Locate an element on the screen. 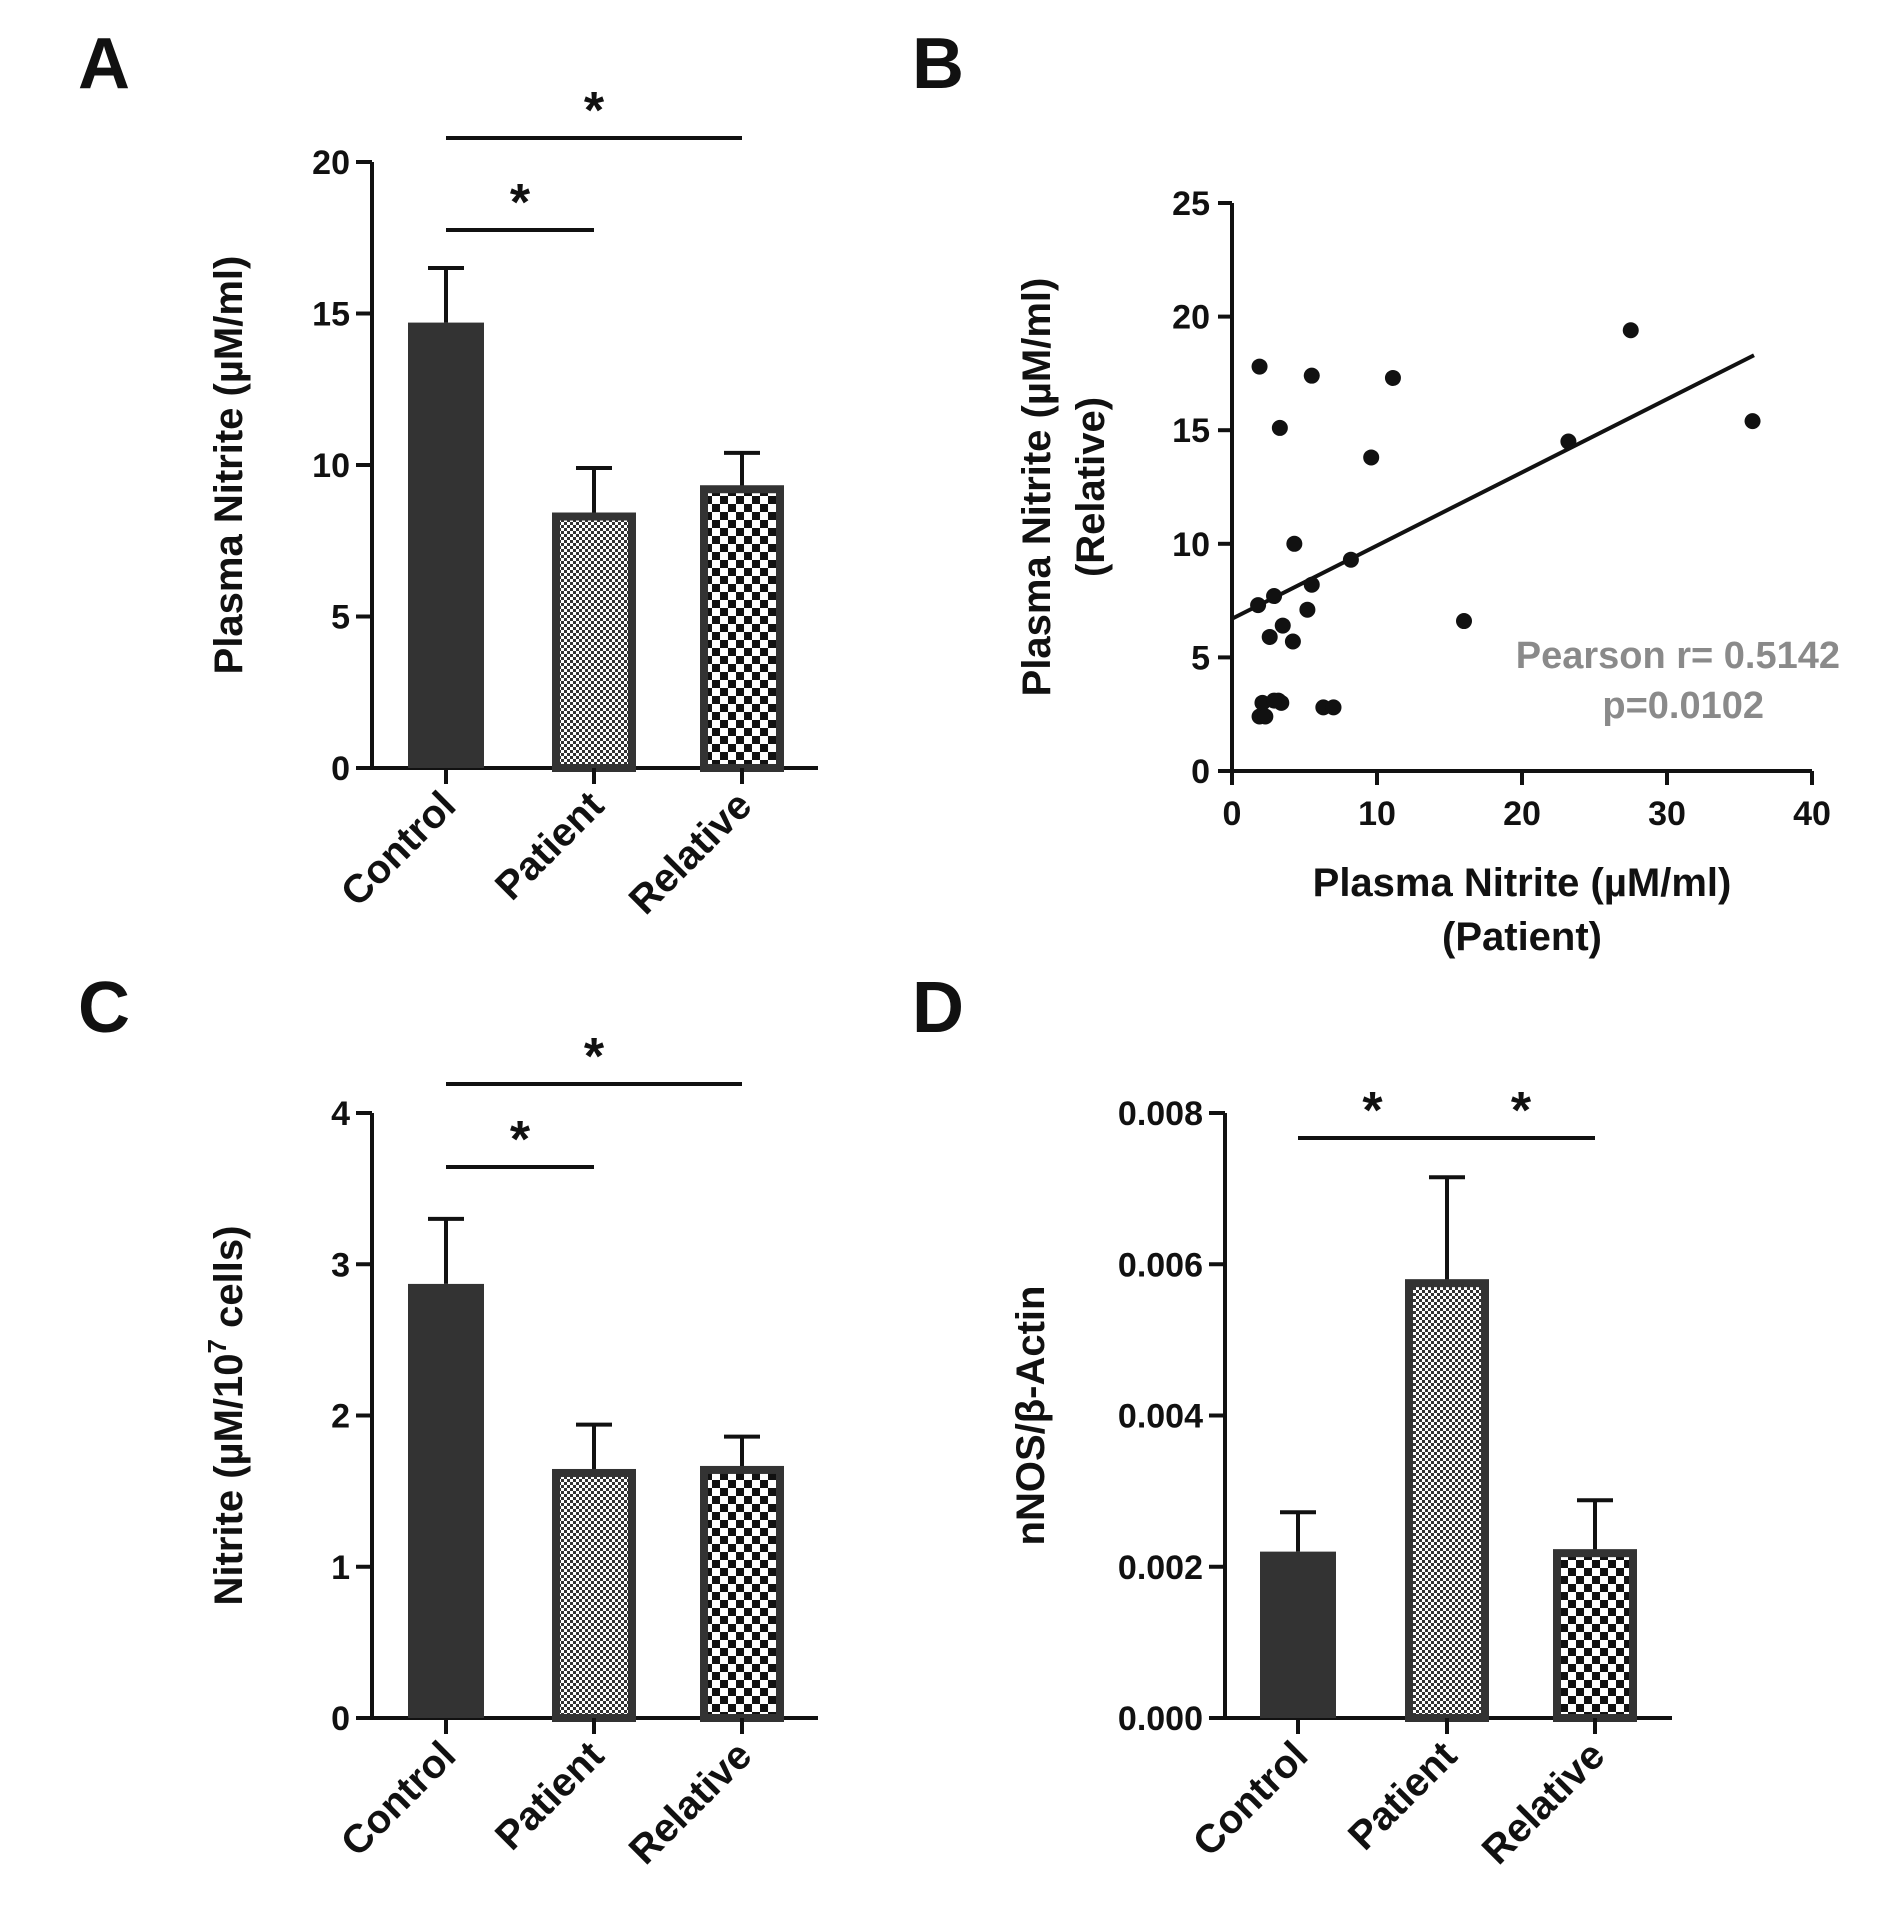 The width and height of the screenshot is (1898, 1928). panel-letter-a: A is located at coordinates (104, 64).